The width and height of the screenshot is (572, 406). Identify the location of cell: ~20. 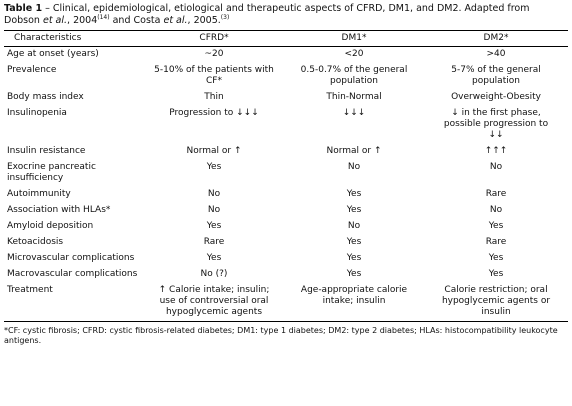
(214, 55).